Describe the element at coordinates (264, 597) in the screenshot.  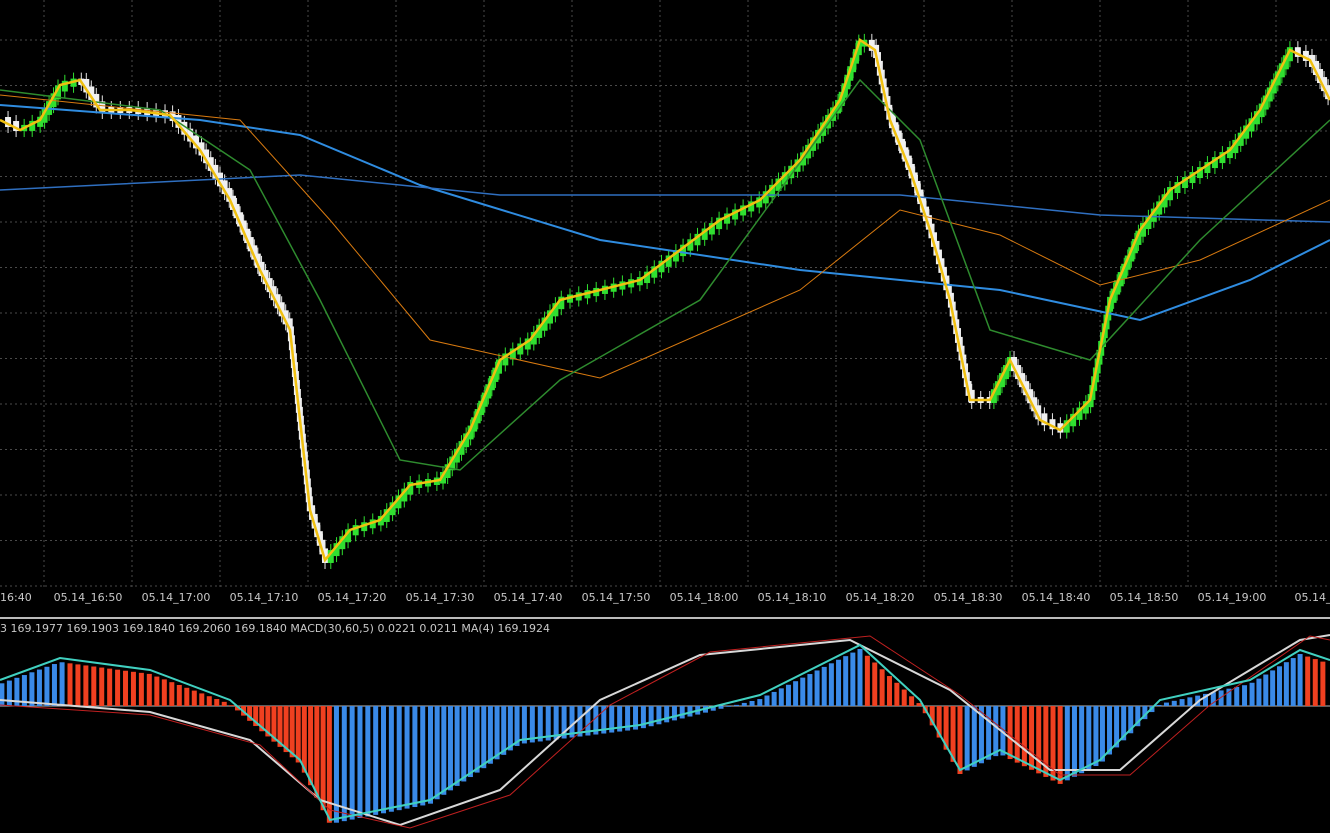
I see `time-label: 05.14_17:10` at that location.